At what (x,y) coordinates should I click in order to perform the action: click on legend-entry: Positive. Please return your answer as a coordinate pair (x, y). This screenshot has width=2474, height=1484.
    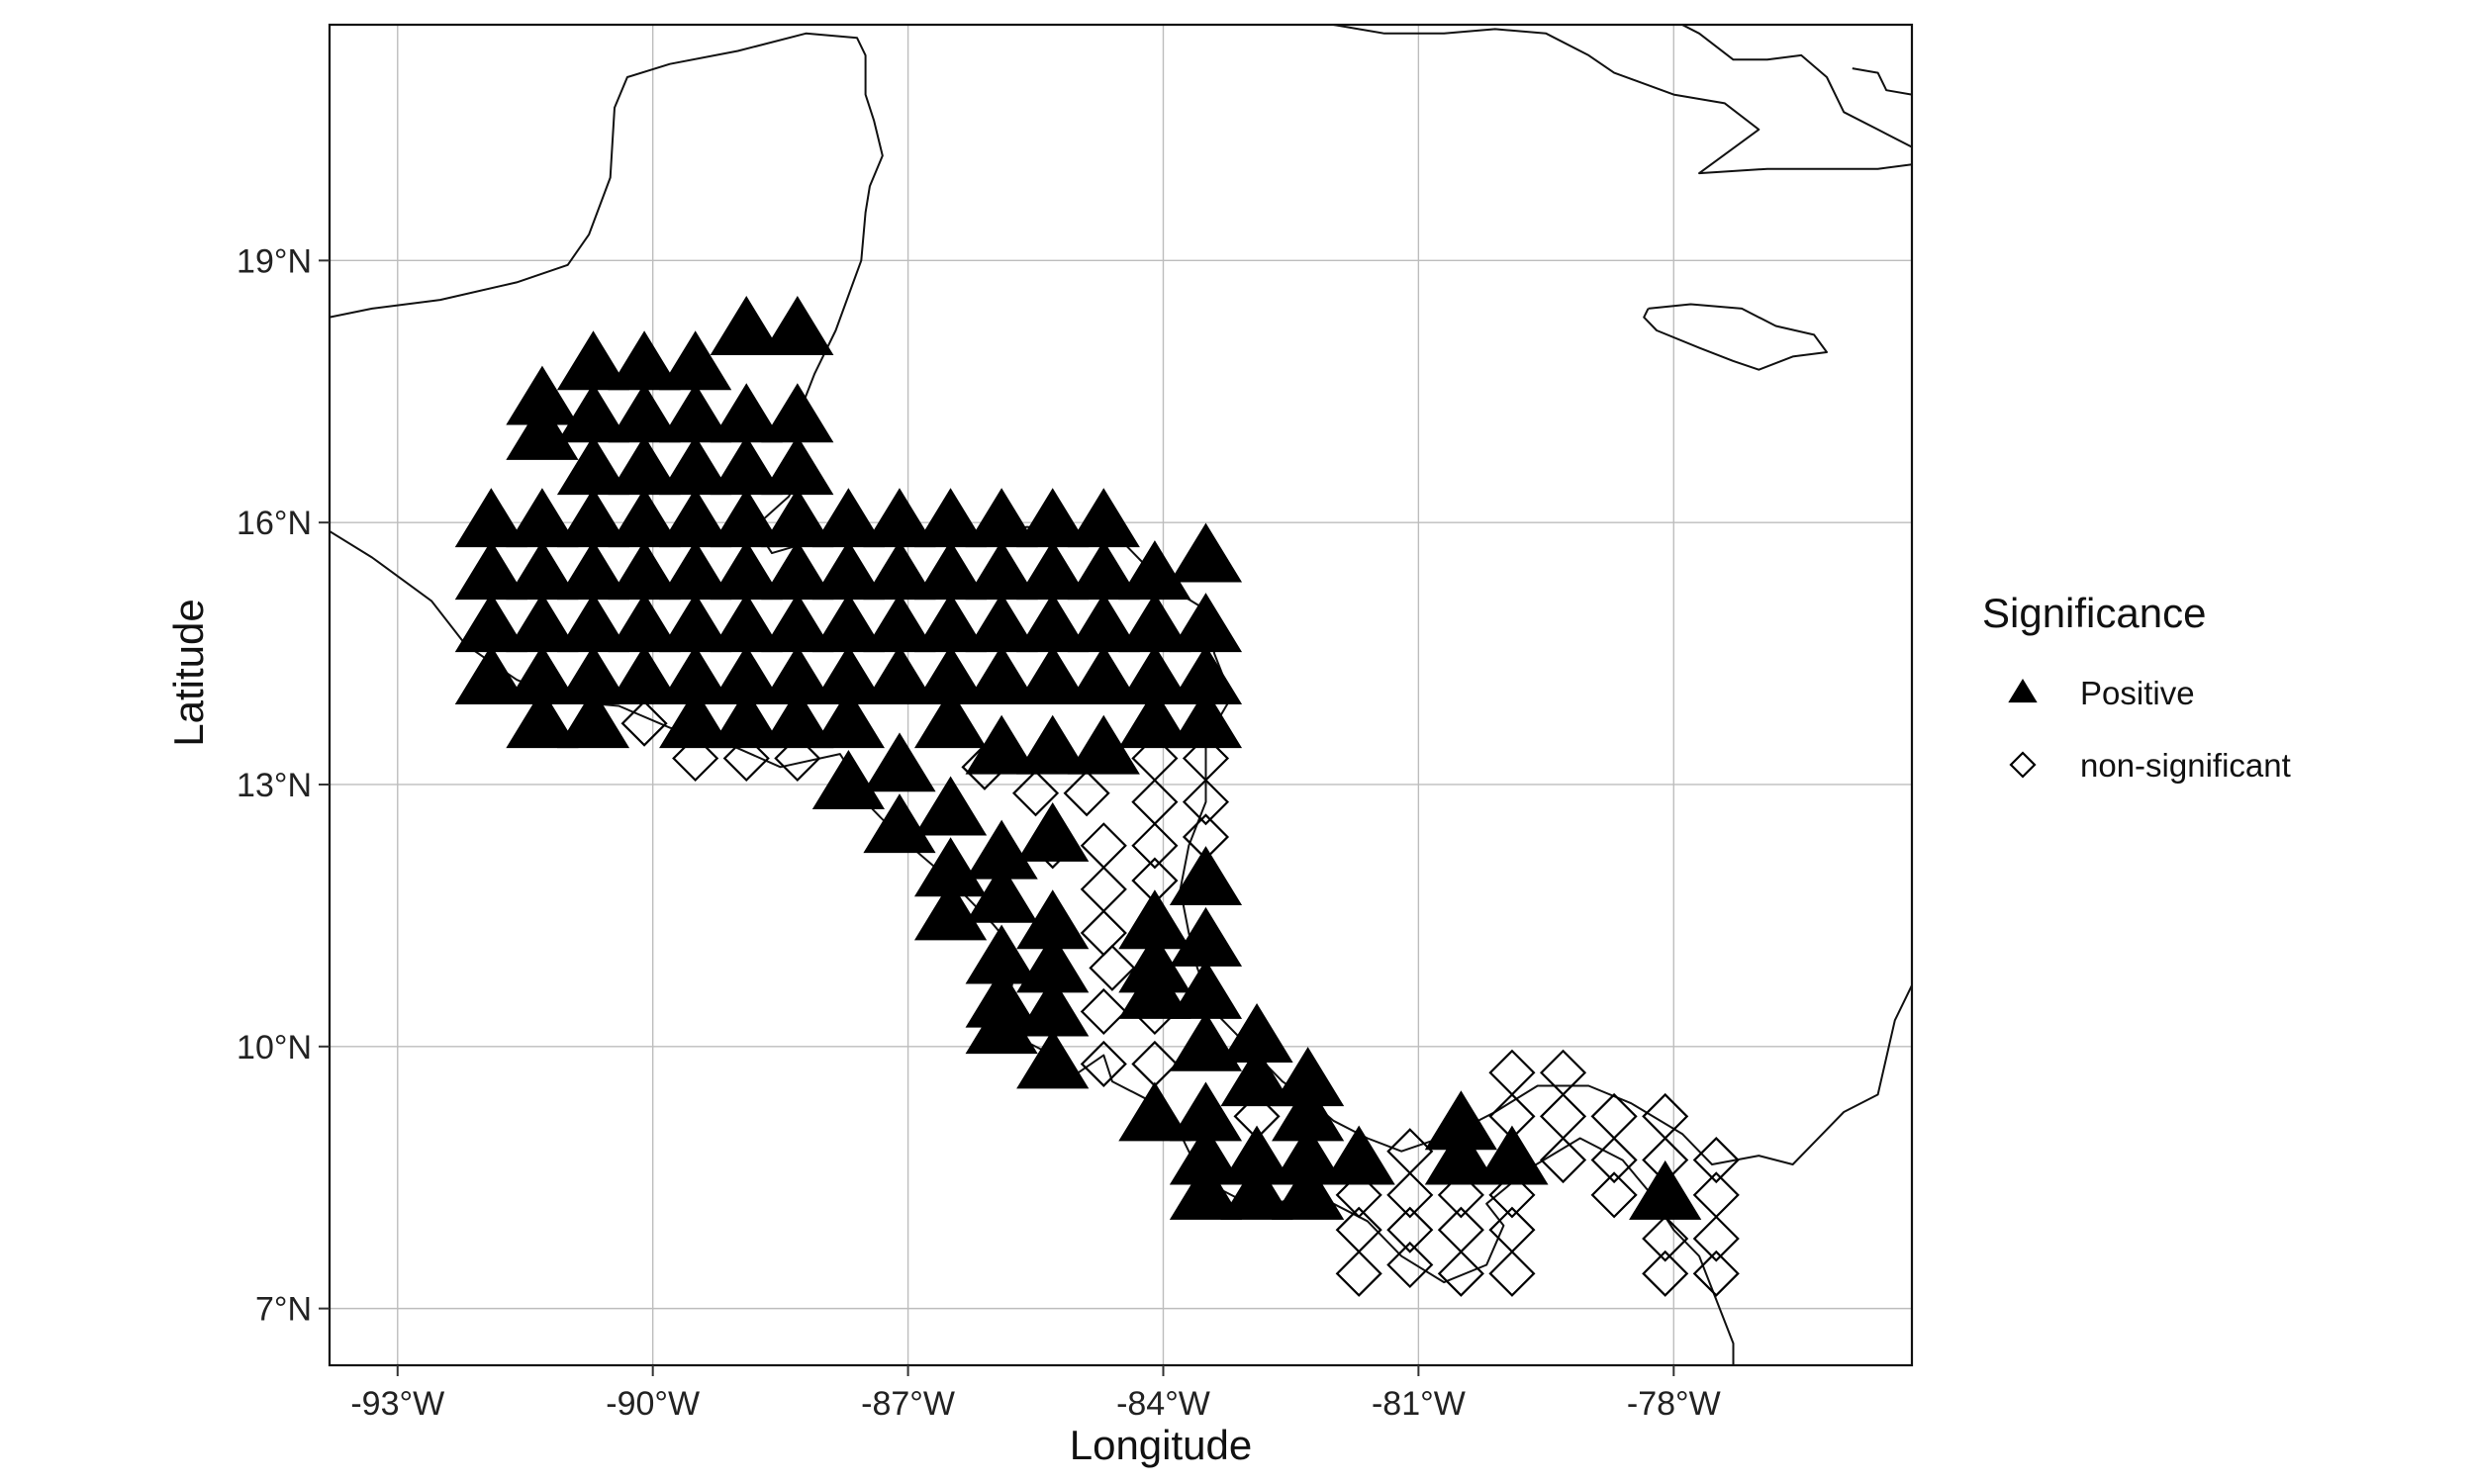
    Looking at the image, I should click on (2101, 693).